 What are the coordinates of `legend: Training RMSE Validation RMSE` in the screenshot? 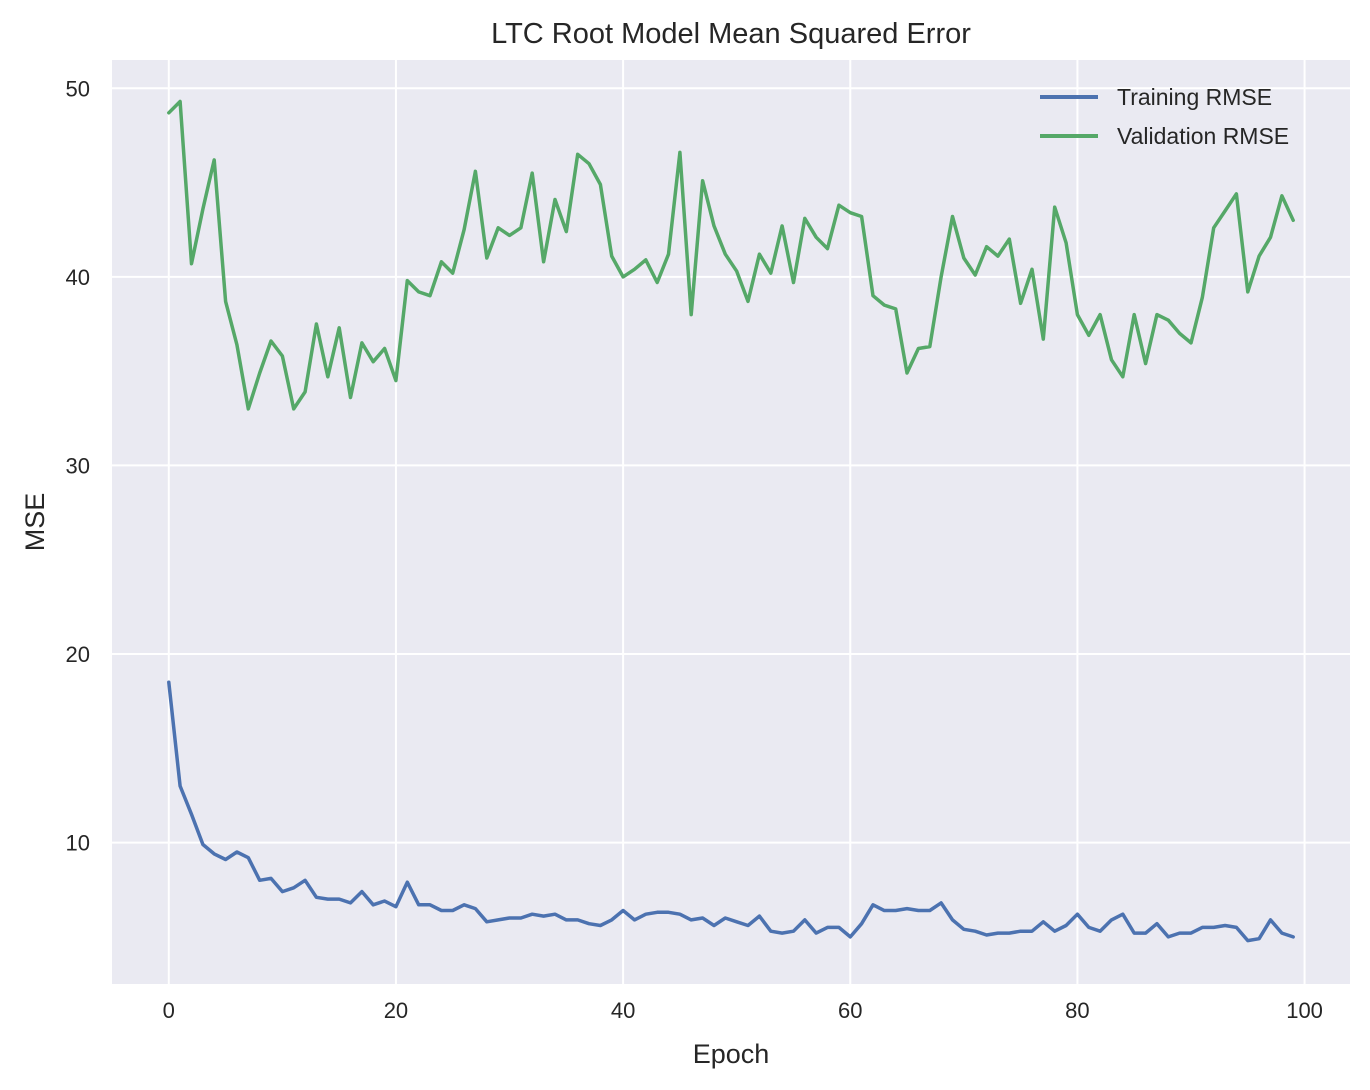 It's located at (1164, 116).